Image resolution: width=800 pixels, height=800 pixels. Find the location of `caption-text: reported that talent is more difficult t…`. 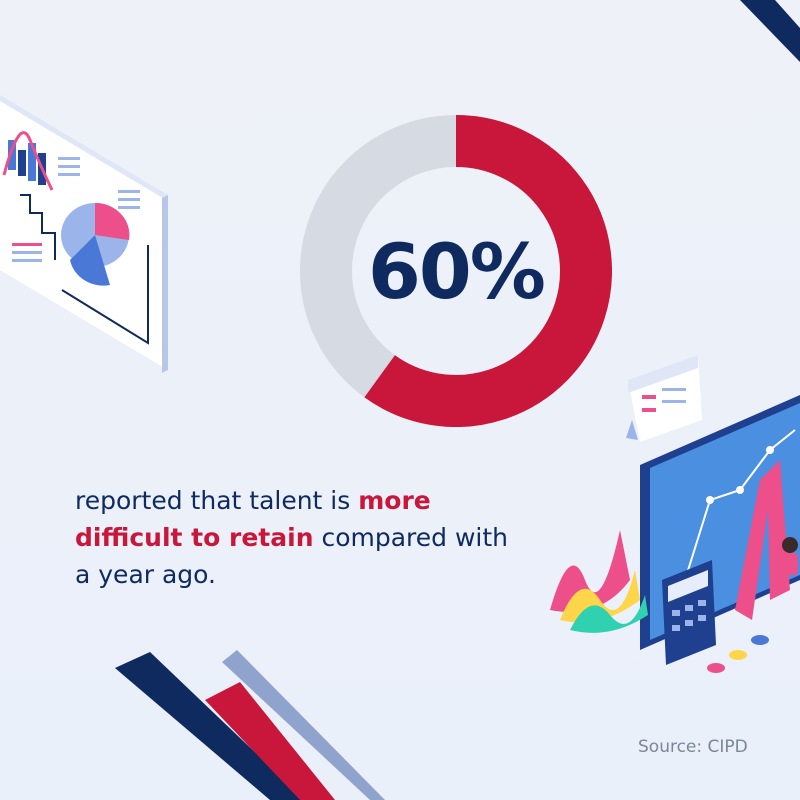

caption-text: reported that talent is more difficult t… is located at coordinates (295, 537).